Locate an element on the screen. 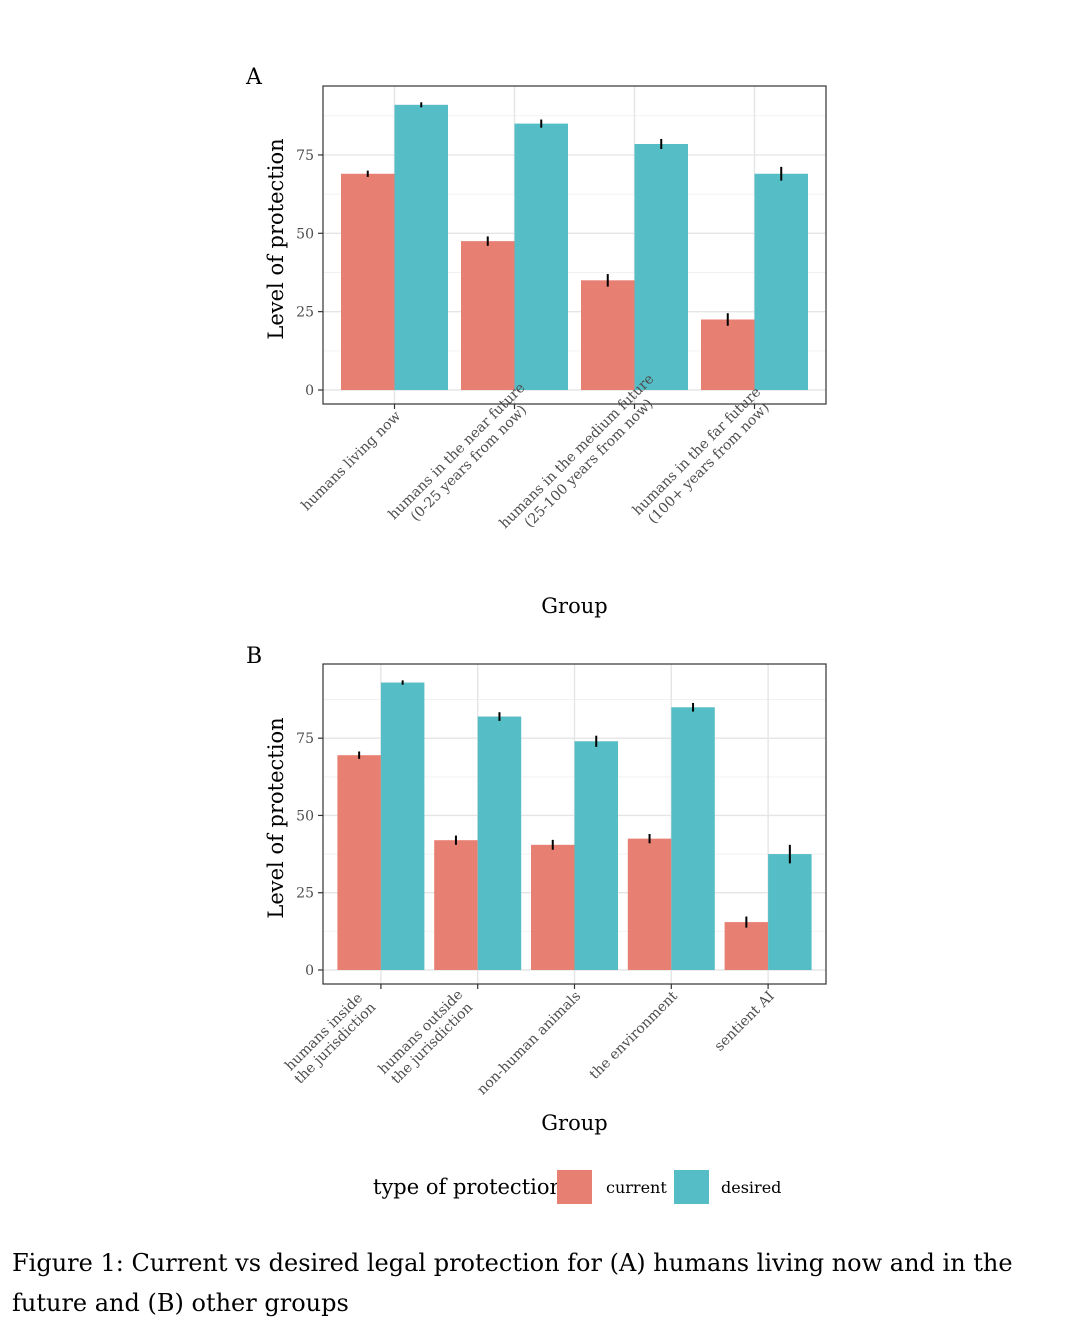 This screenshot has width=1066, height=1333. x-tick-label-line: non-human animals is located at coordinates (529, 1043).